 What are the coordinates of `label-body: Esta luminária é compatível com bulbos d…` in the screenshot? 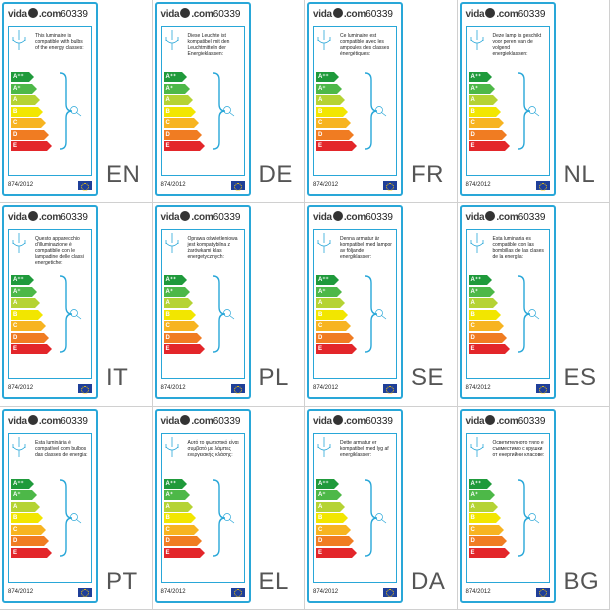 It's located at (50, 507).